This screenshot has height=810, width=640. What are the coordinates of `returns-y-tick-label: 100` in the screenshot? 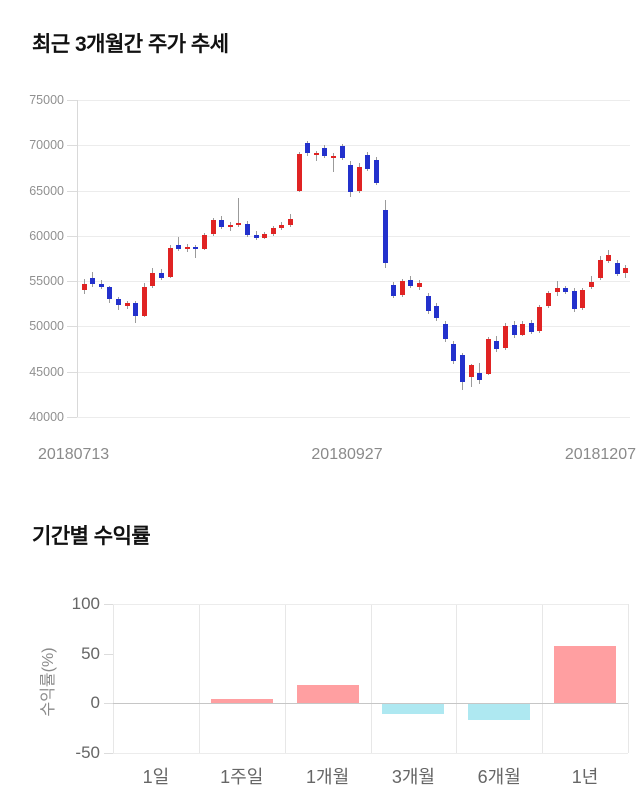 It's located at (85, 603).